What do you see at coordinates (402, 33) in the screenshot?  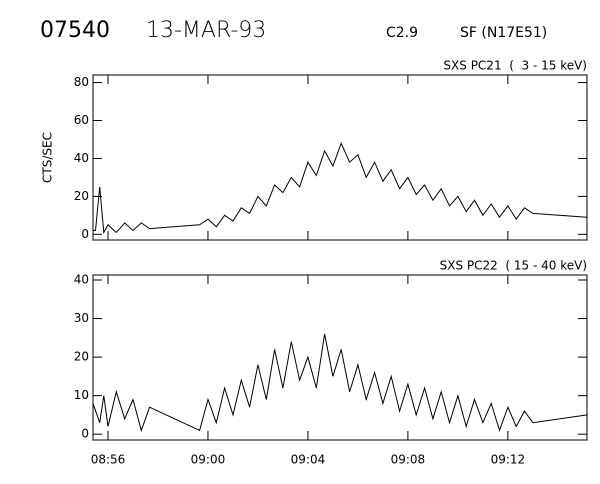 I see `flare-class: C2.9` at bounding box center [402, 33].